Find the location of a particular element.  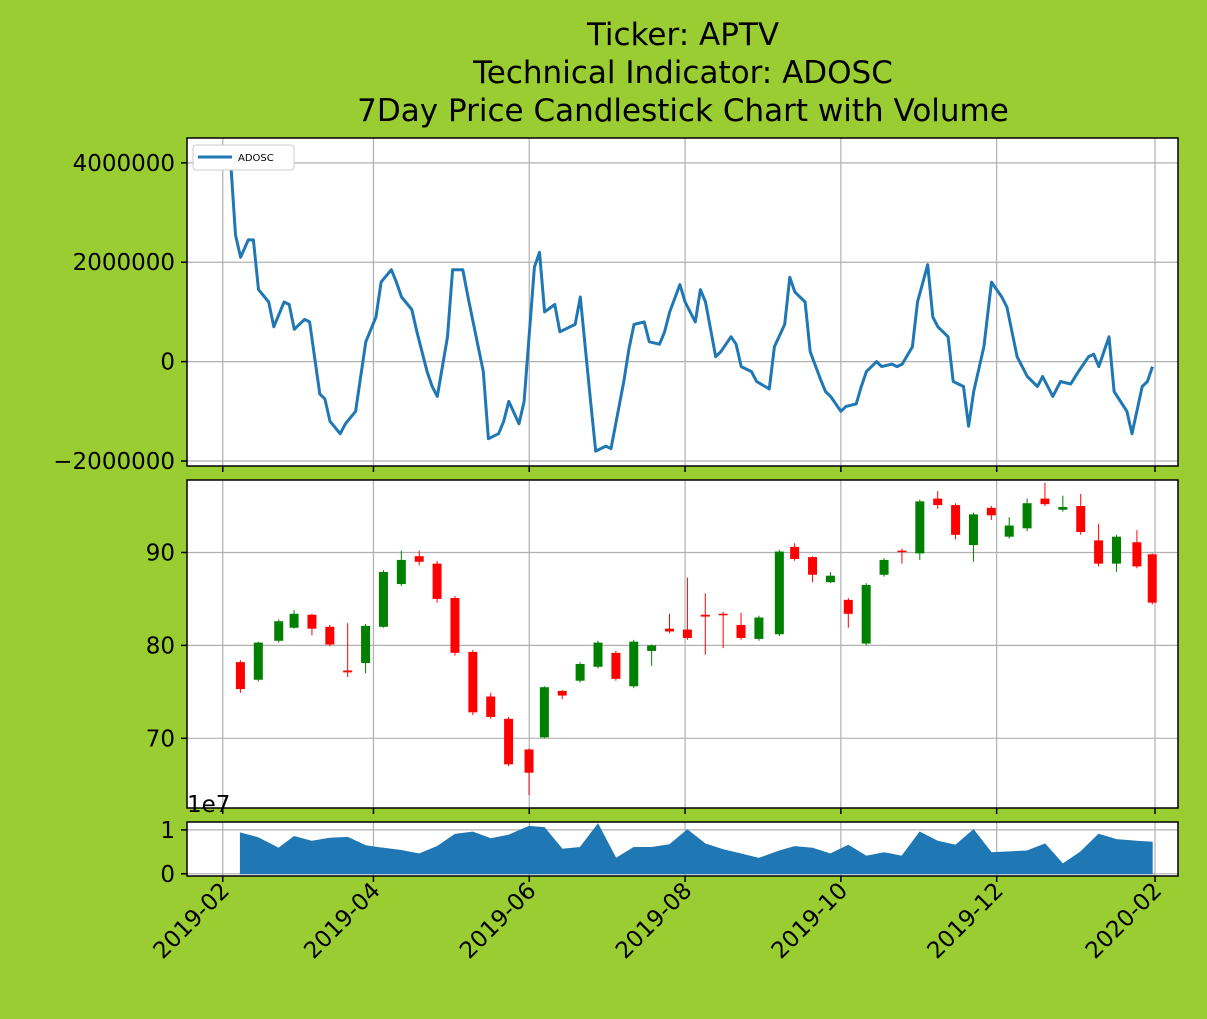

x-tick-label: 2019-12 is located at coordinates (966, 921).